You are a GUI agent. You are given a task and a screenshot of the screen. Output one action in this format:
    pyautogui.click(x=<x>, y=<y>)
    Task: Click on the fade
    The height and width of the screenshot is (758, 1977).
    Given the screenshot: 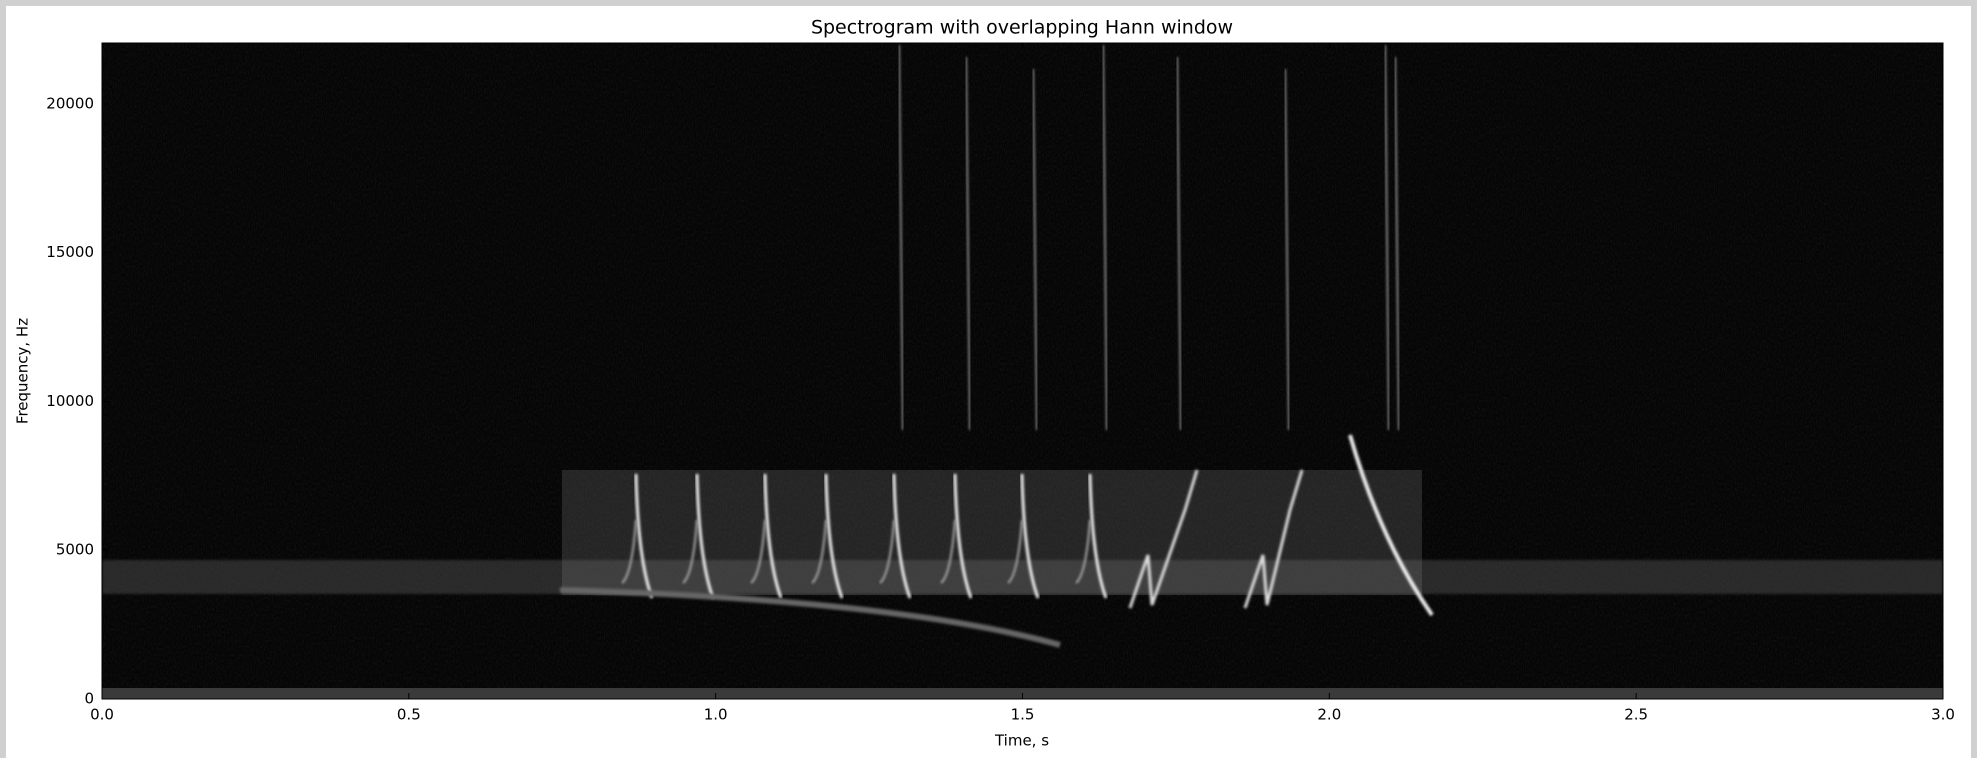 What is the action you would take?
    pyautogui.click(x=810, y=617)
    